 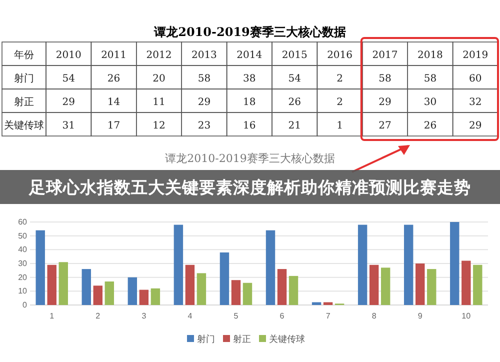 I want to click on x-tick-label: 2010, so click(x=69, y=55).